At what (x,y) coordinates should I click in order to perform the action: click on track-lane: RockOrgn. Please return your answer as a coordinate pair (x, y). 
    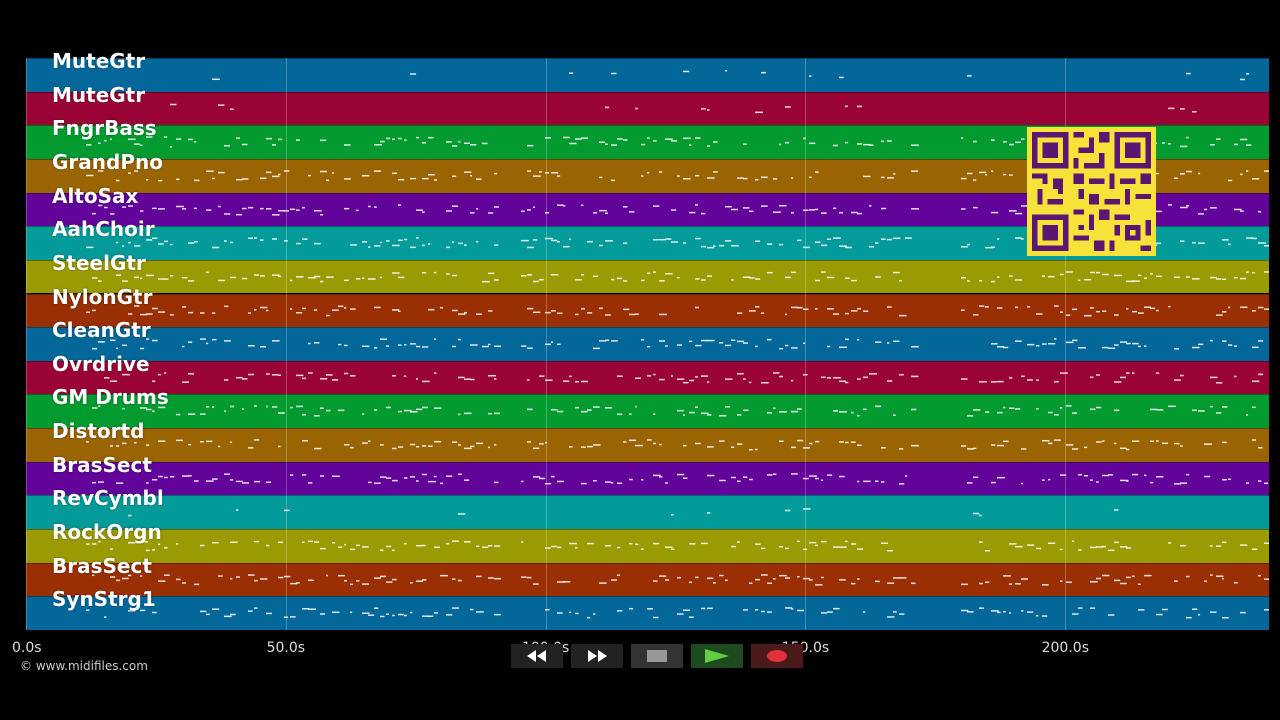
    Looking at the image, I should click on (647, 542).